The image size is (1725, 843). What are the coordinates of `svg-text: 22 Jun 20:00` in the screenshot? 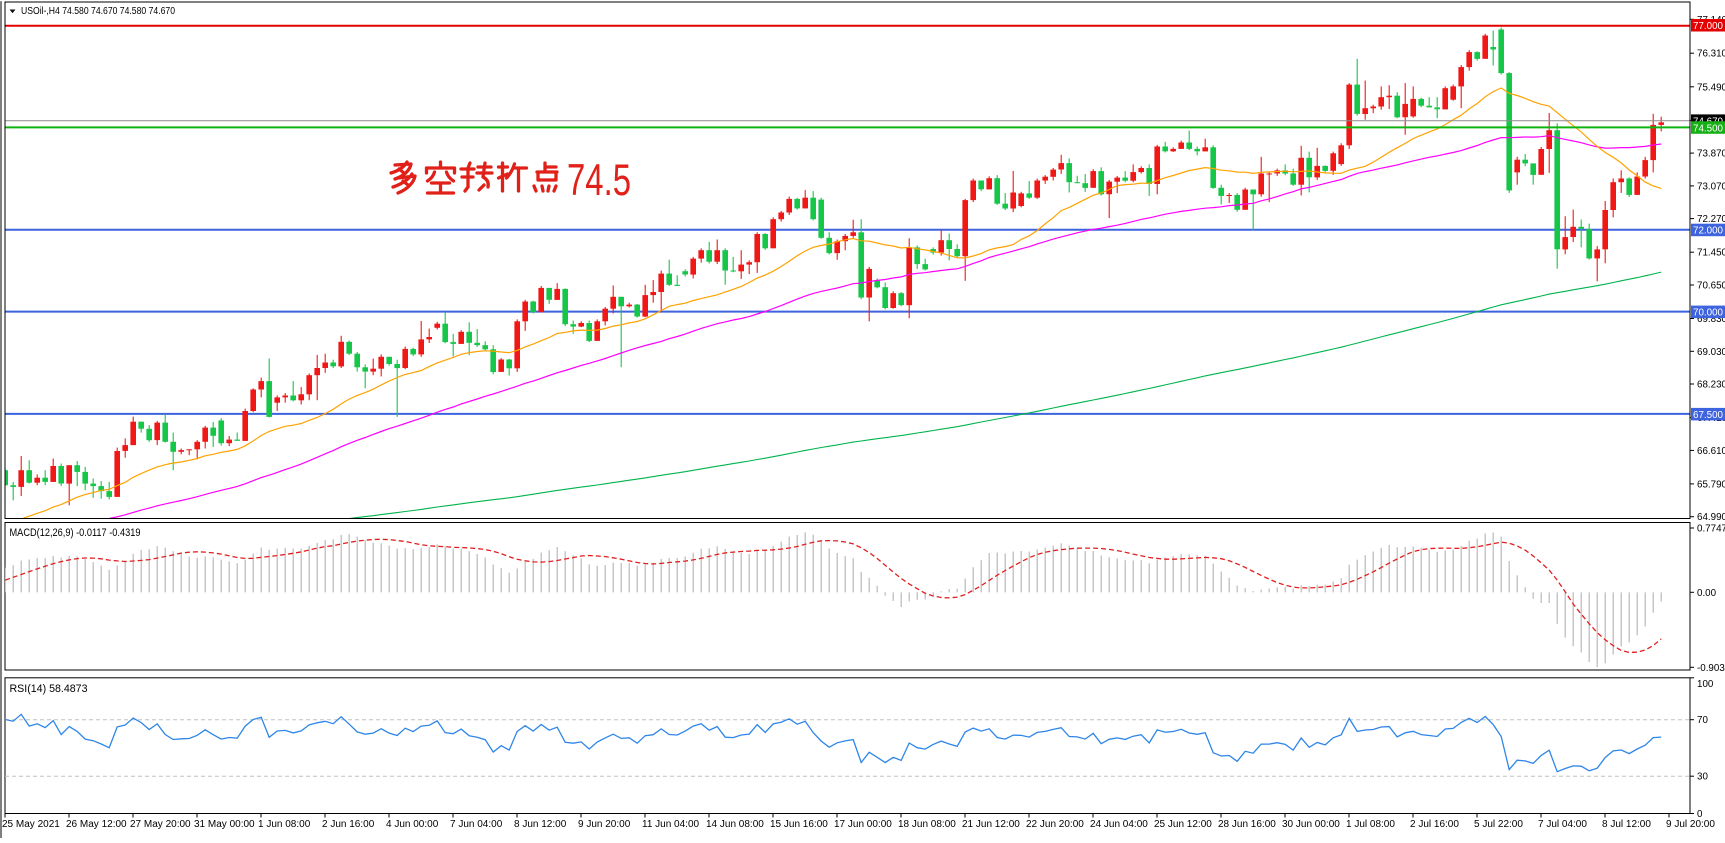 It's located at (1055, 824).